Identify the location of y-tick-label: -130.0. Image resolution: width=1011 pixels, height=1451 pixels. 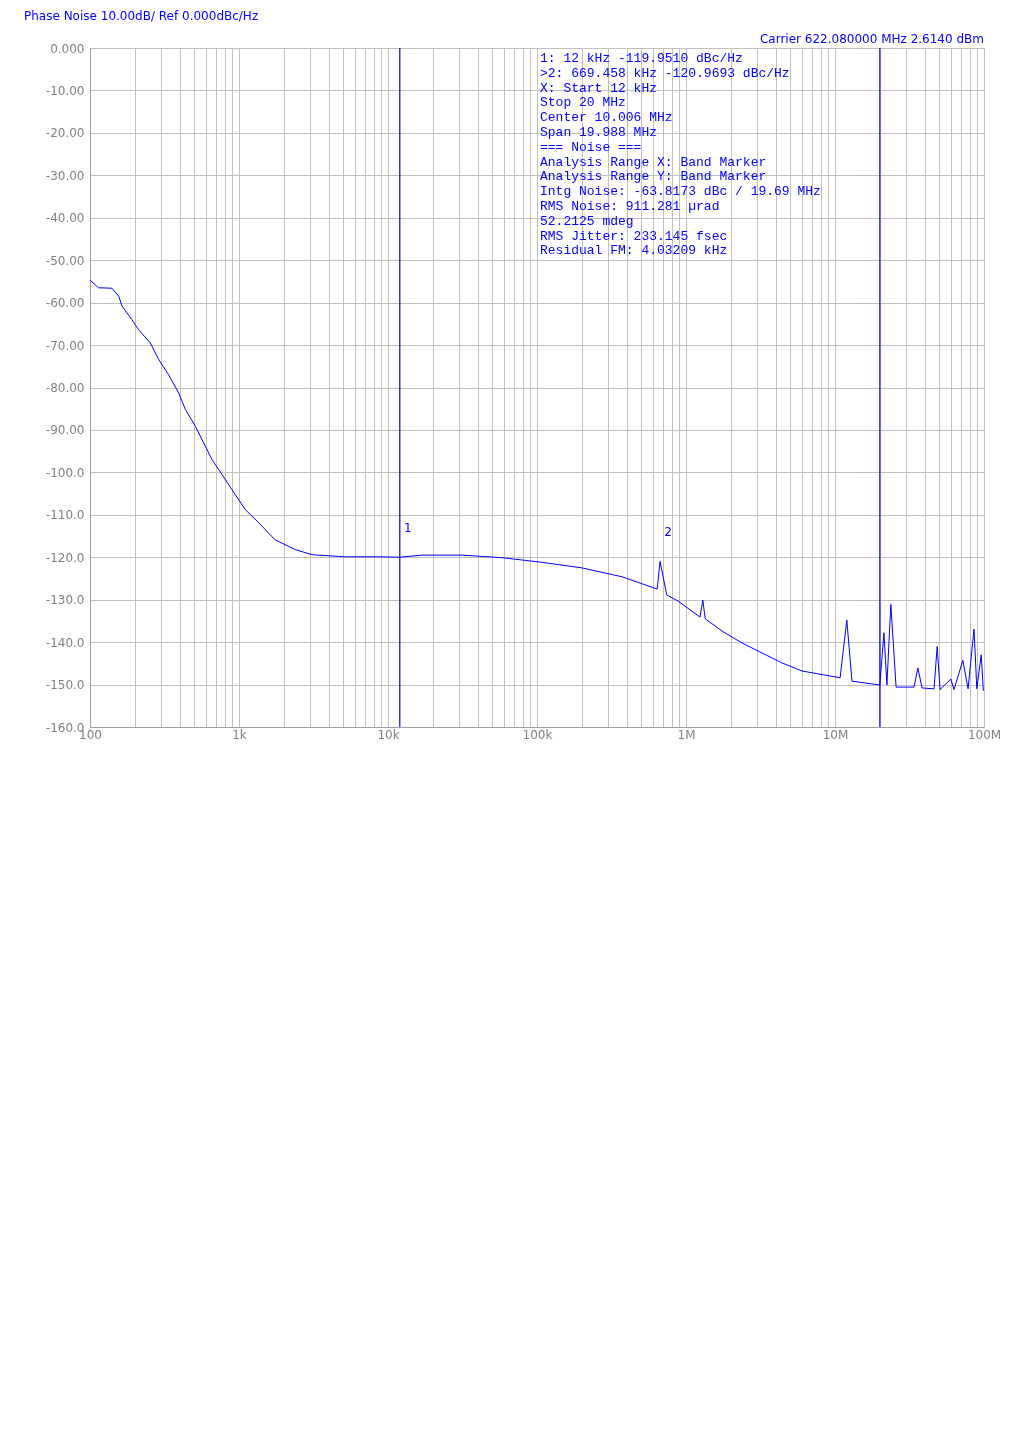
(65, 600).